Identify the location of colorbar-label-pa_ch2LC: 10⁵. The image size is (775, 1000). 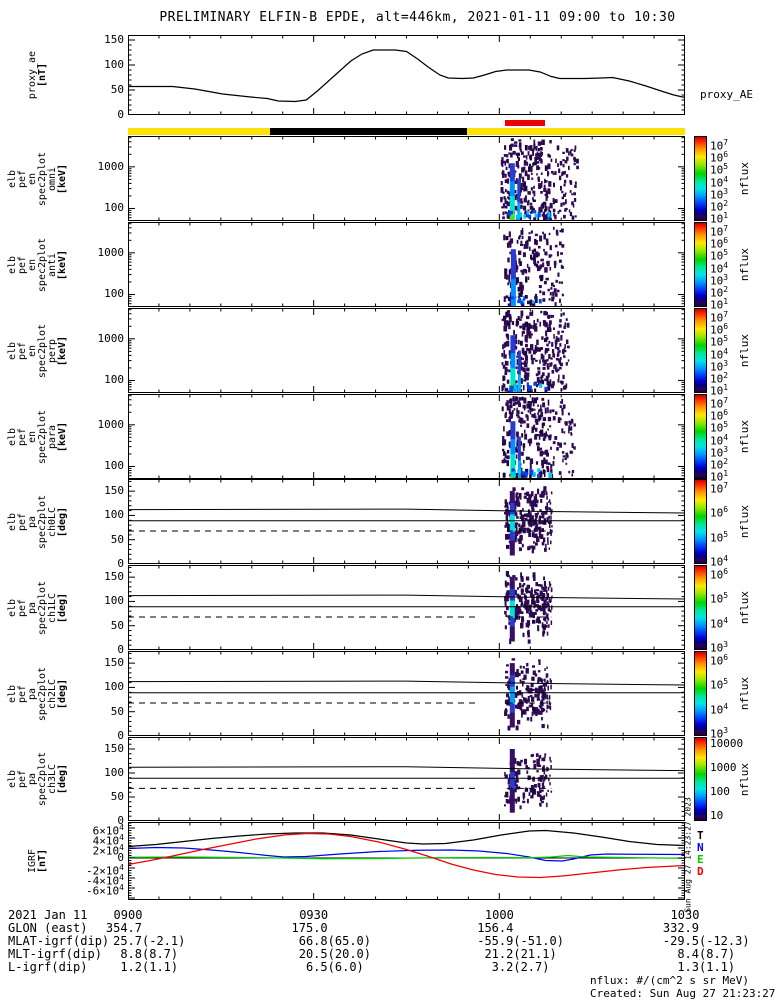
(719, 684).